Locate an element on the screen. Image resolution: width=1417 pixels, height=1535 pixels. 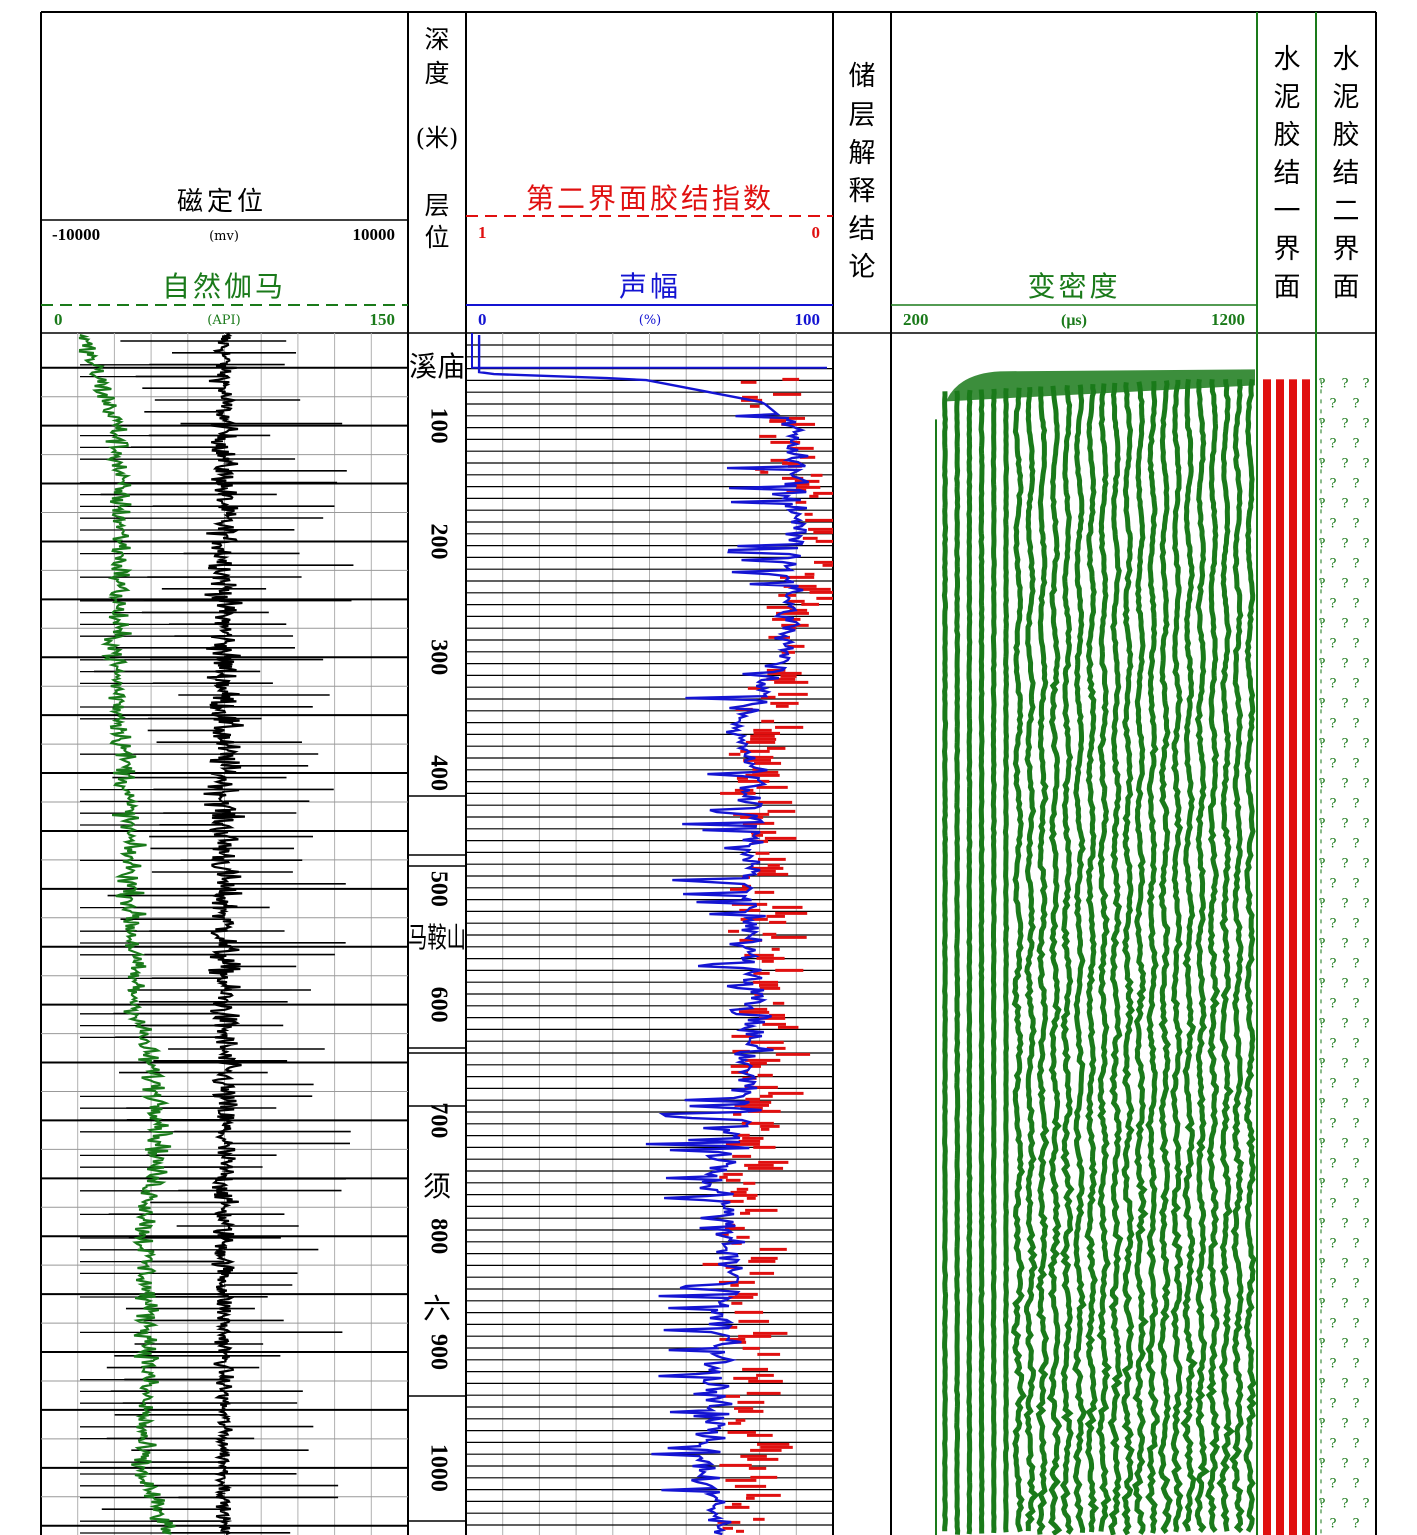
formation-name: 六 is located at coordinates (437, 1308).